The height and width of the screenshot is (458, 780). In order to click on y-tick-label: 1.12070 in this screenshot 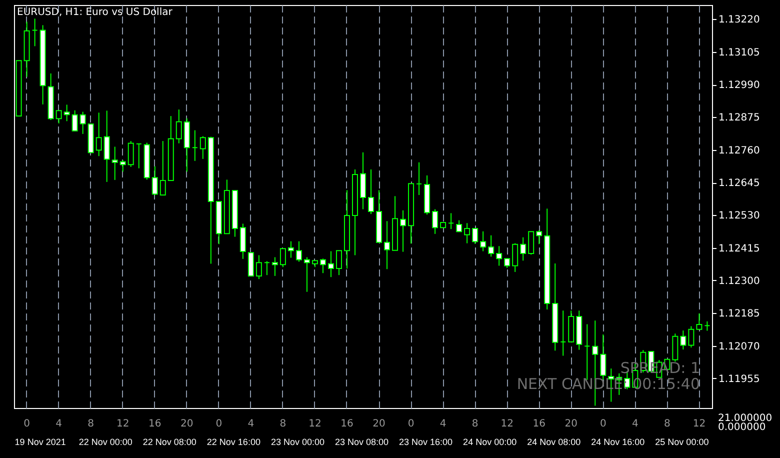, I will do `click(739, 346)`.